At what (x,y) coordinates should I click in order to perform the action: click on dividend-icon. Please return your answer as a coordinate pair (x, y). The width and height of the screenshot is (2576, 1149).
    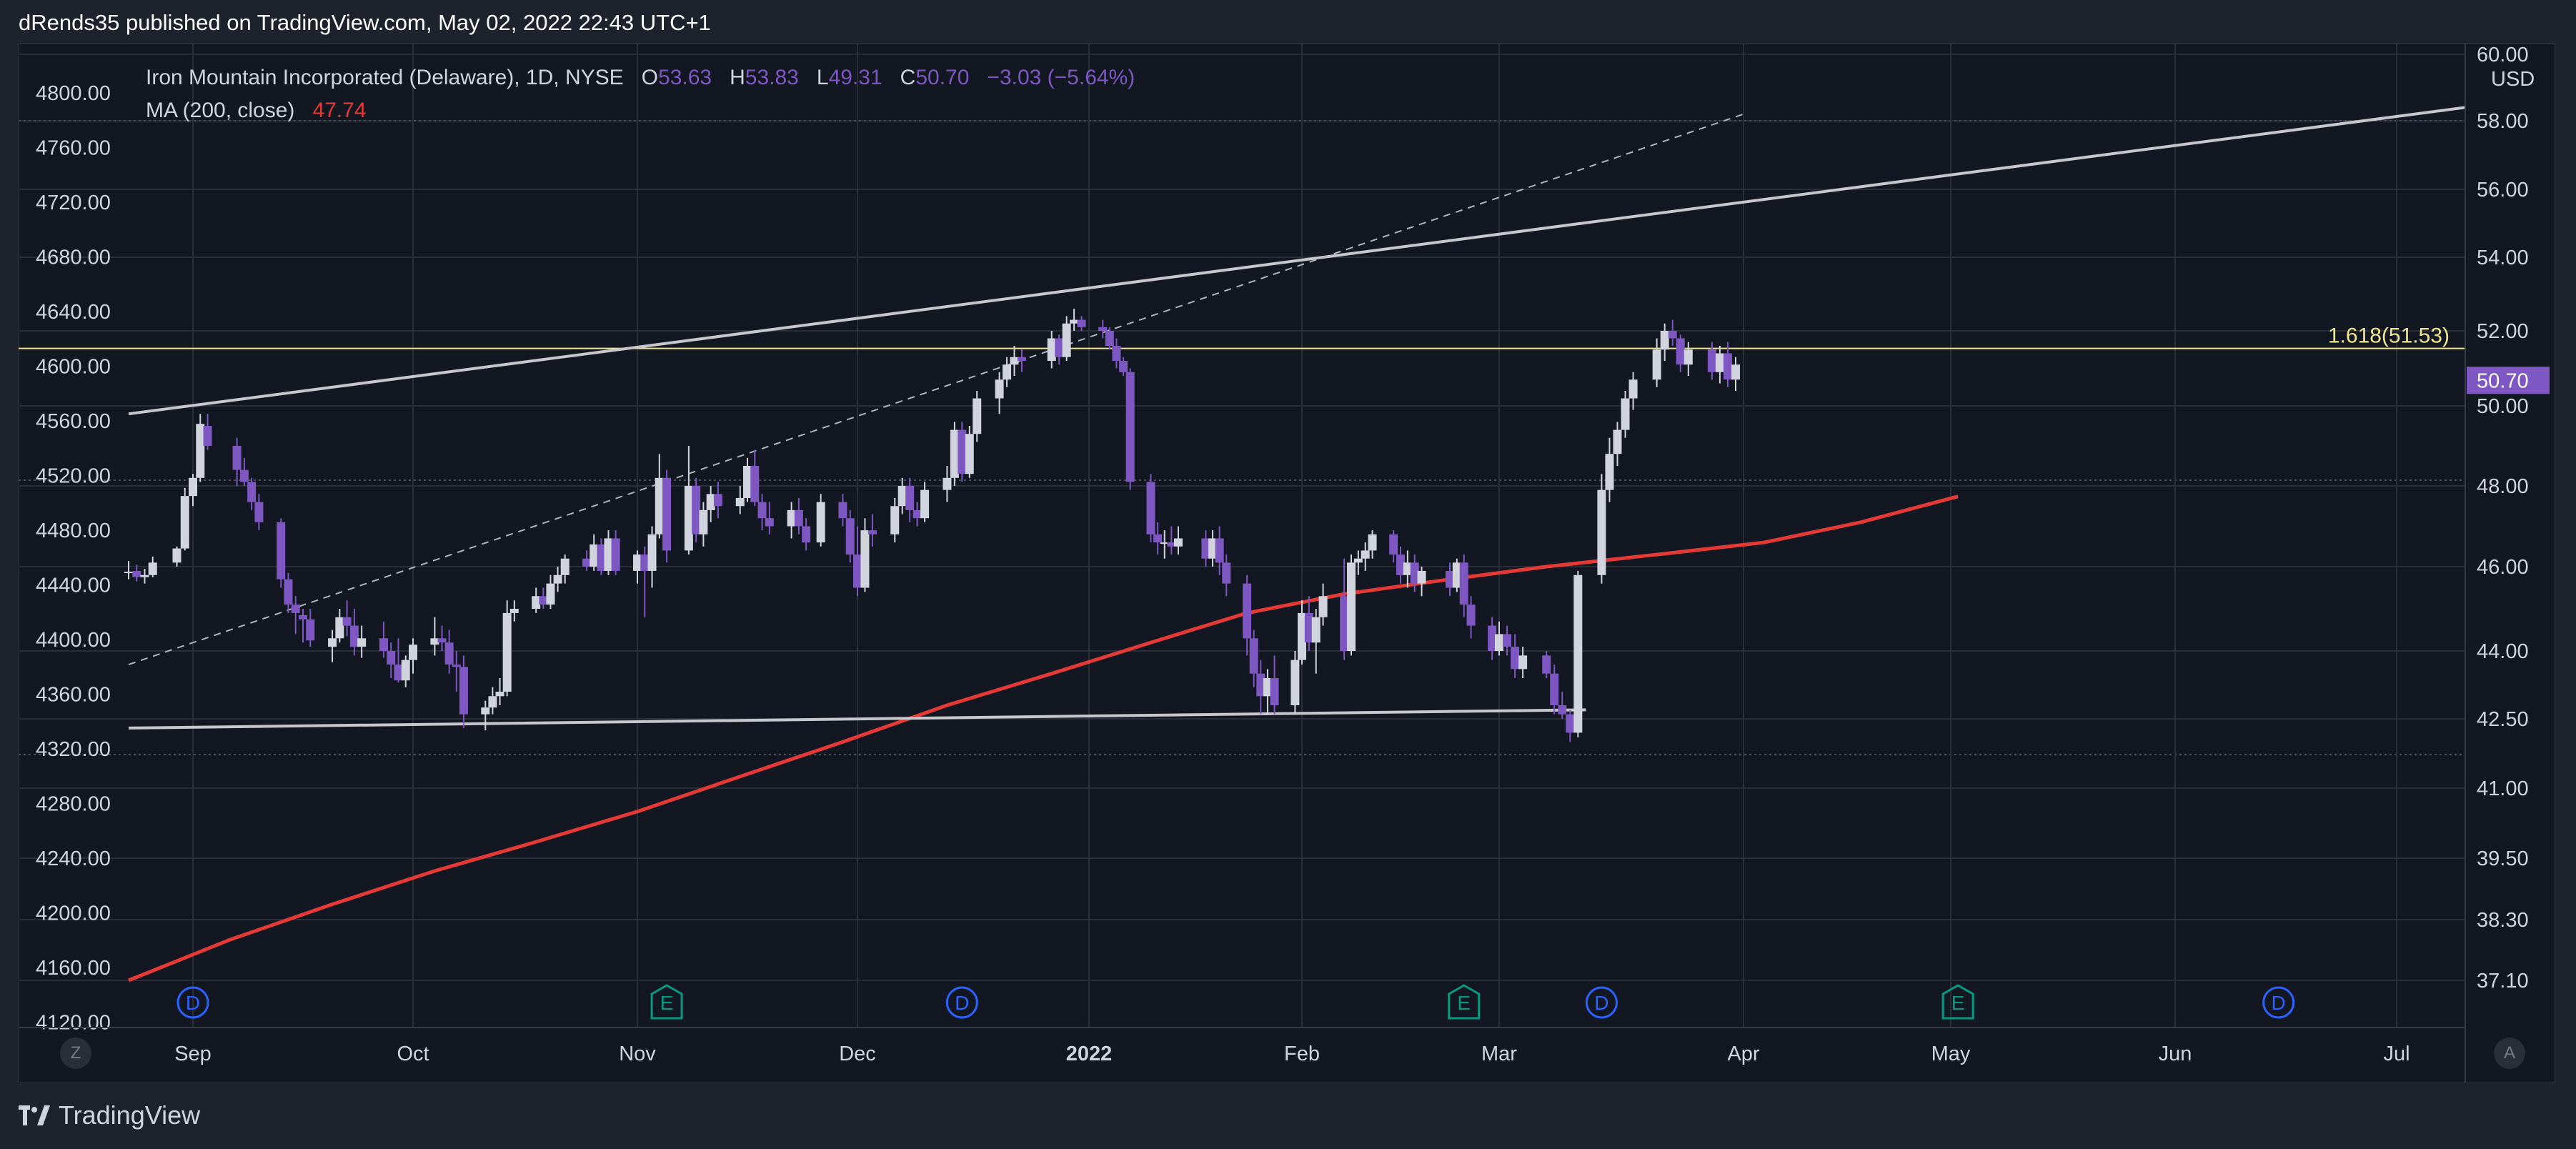
    Looking at the image, I should click on (961, 1003).